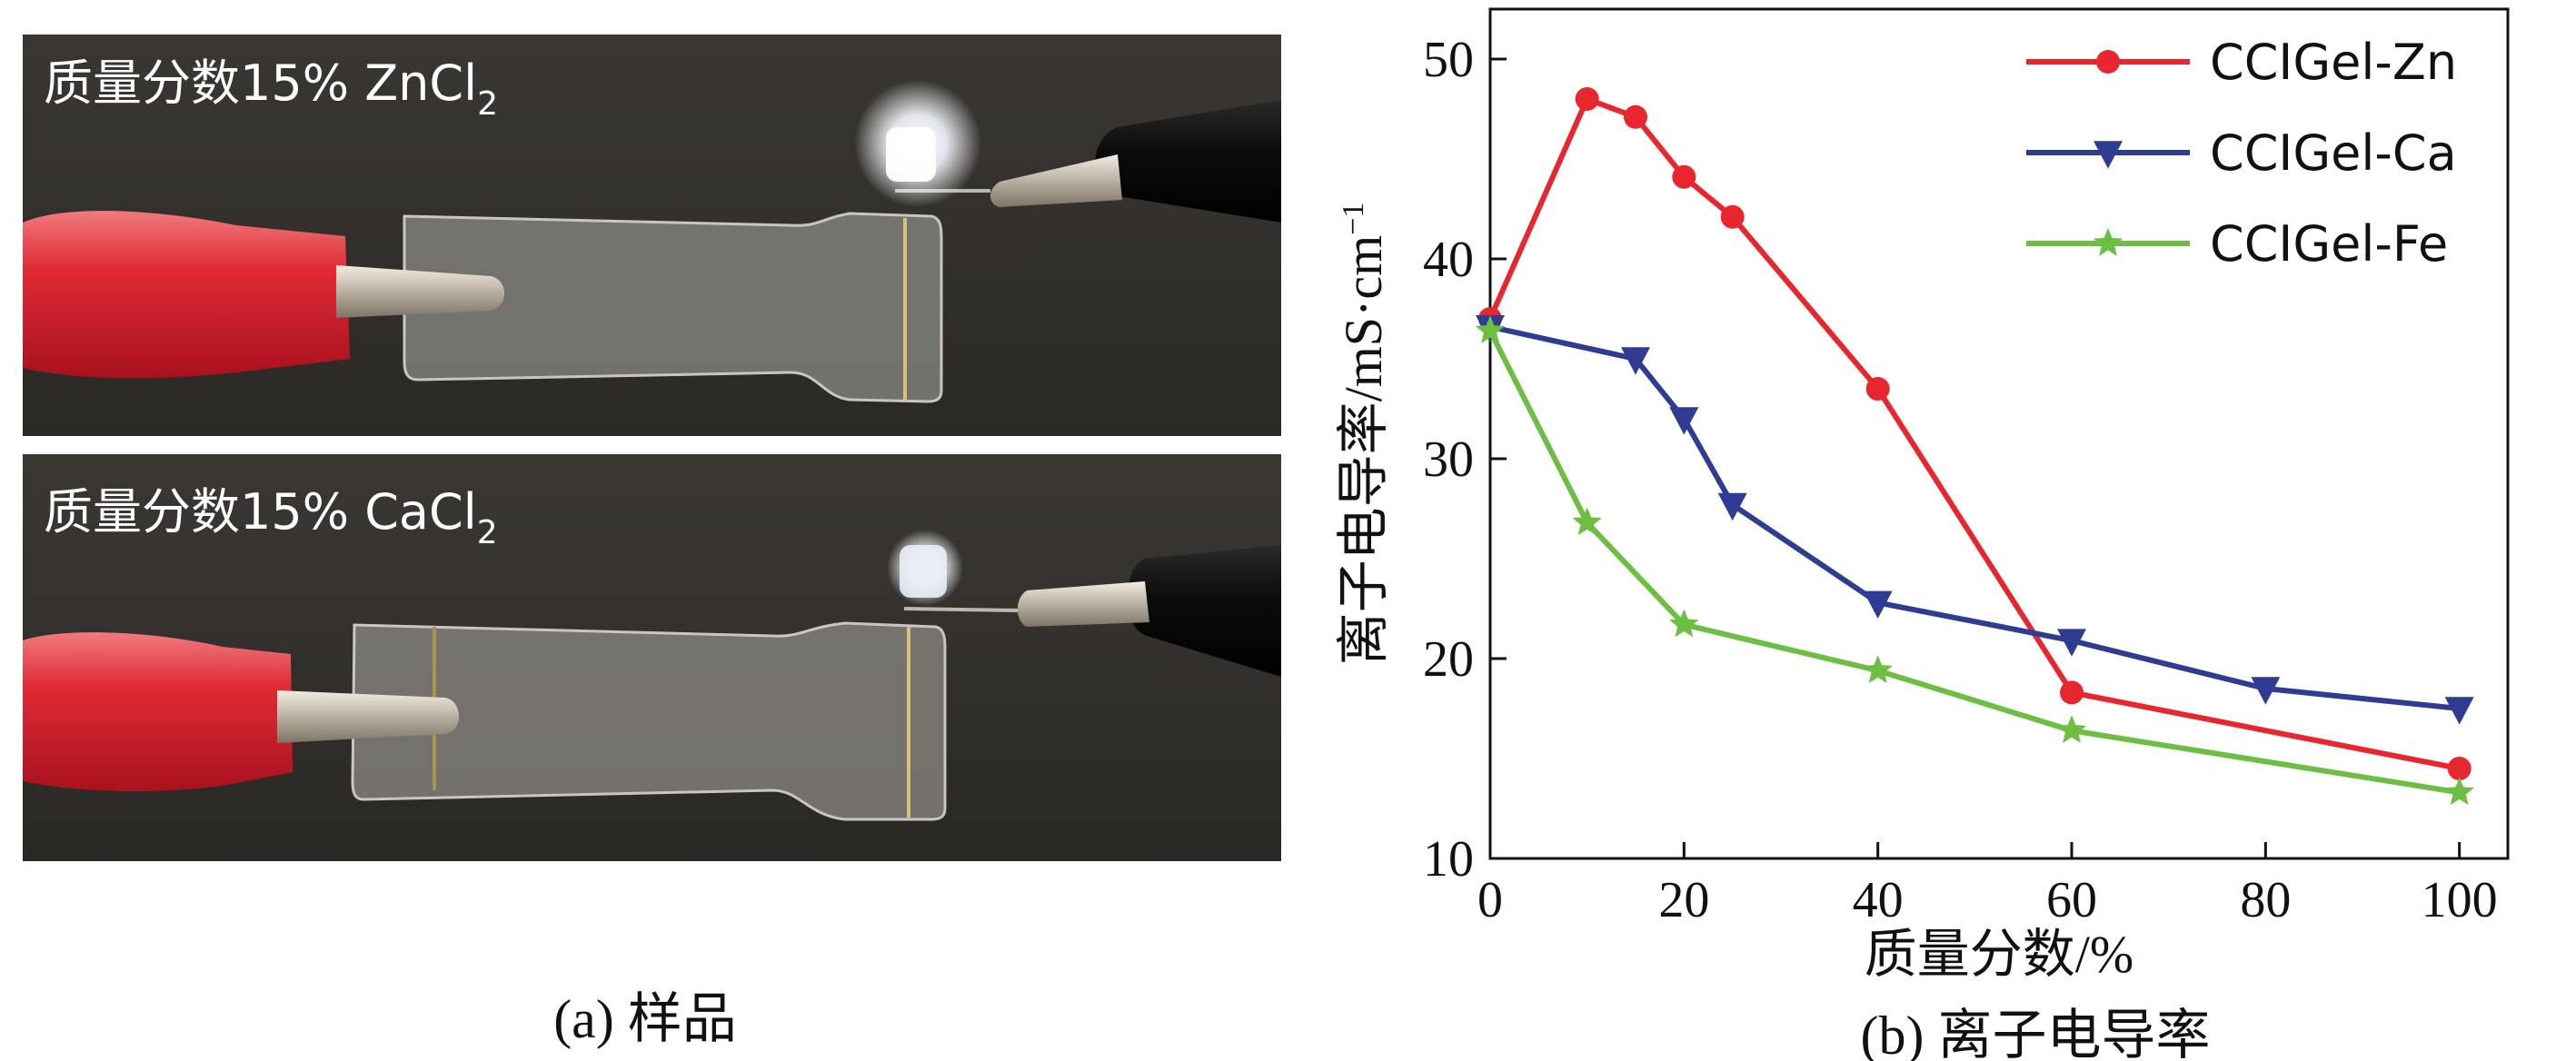 The width and height of the screenshot is (2576, 1061). I want to click on y-tick-label: 30, so click(1449, 459).